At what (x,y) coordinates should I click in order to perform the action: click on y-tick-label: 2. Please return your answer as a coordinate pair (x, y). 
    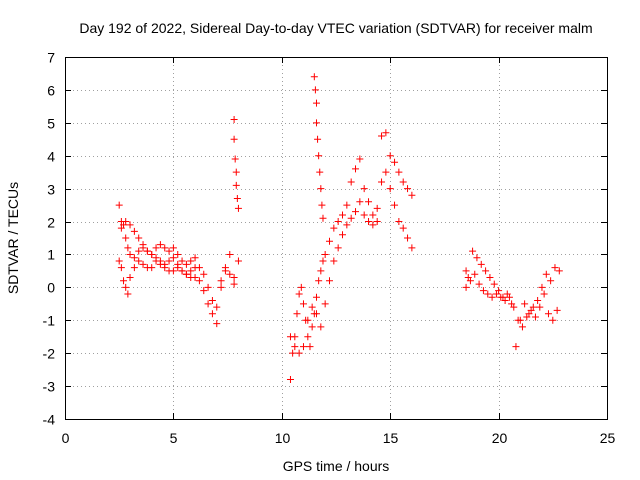
    Looking at the image, I should click on (51, 223).